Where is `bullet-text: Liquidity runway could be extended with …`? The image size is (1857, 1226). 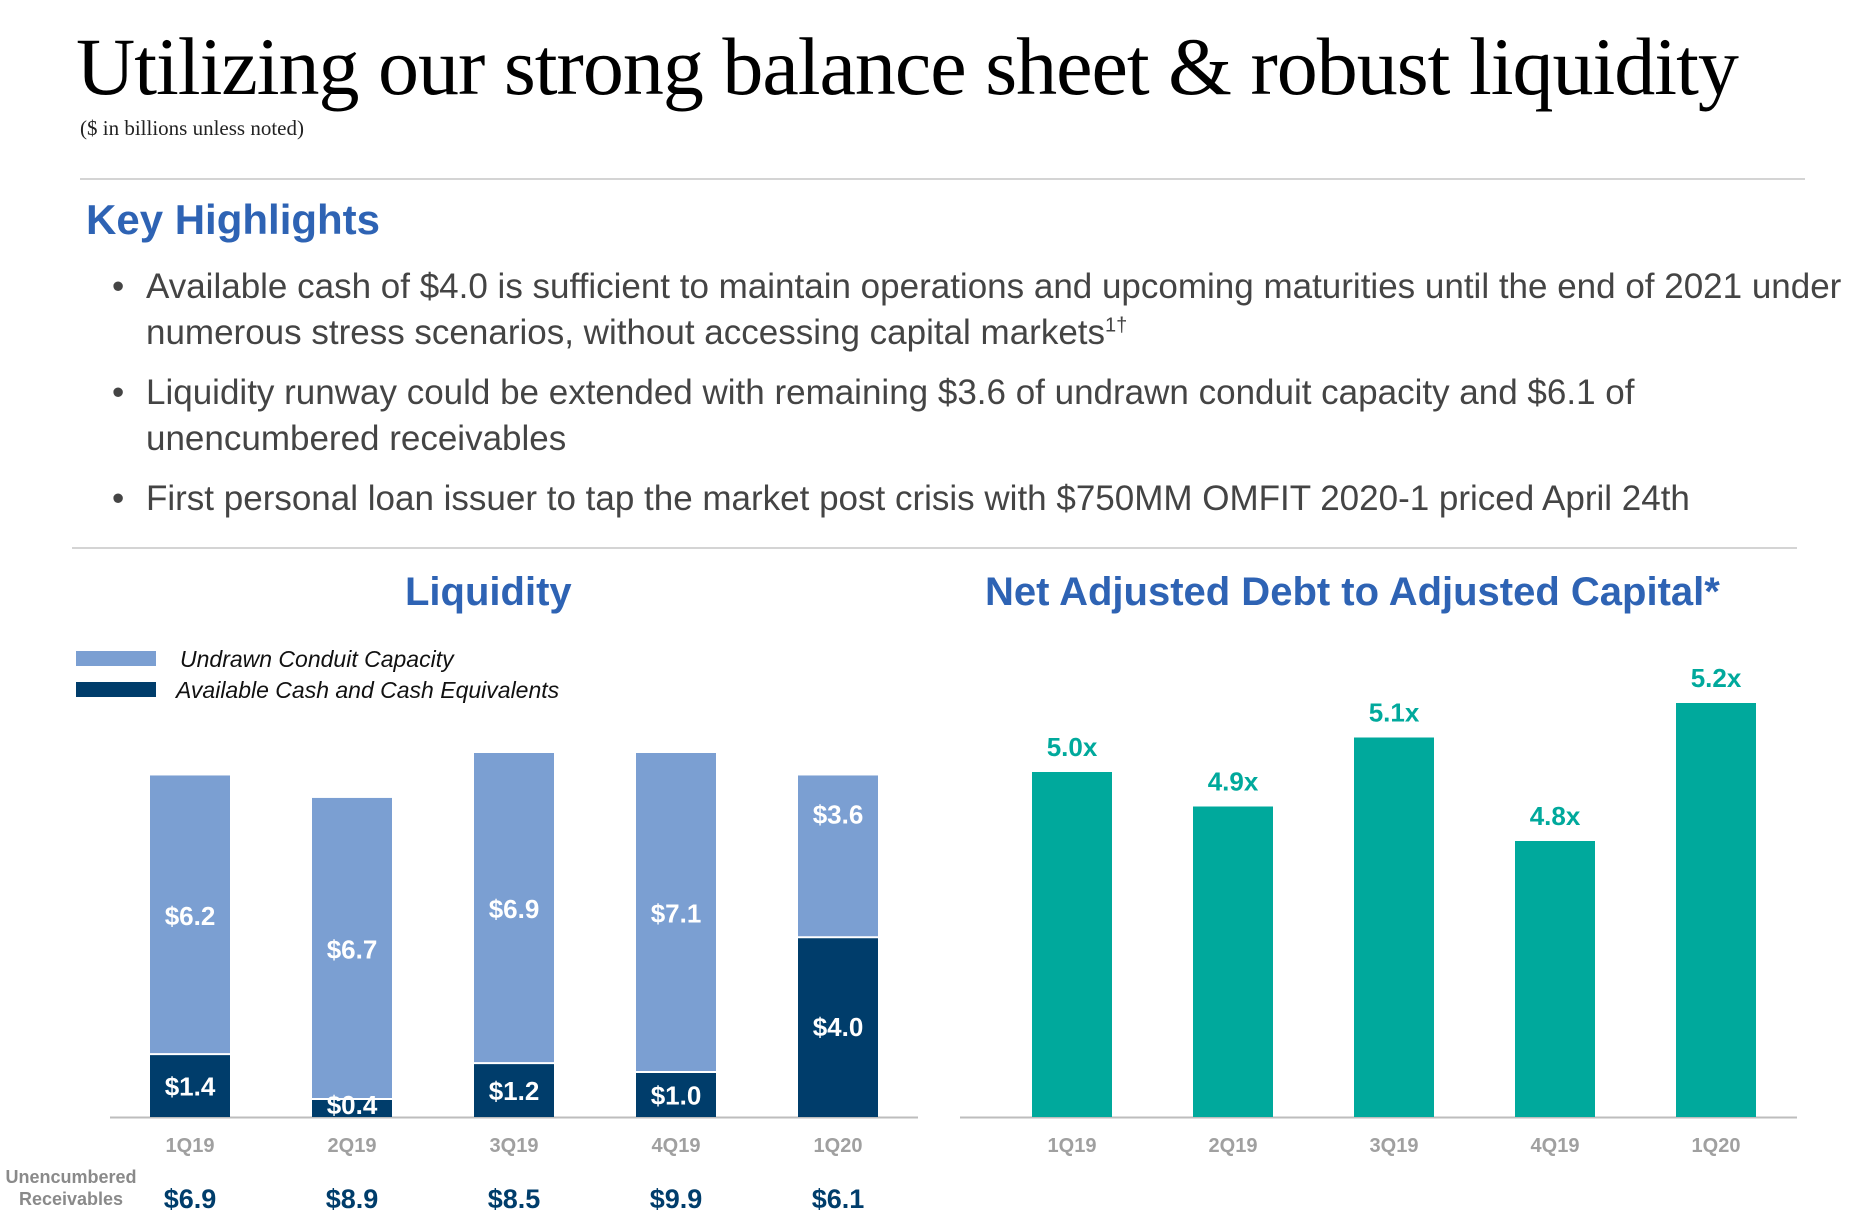 bullet-text: Liquidity runway could be extended with … is located at coordinates (890, 415).